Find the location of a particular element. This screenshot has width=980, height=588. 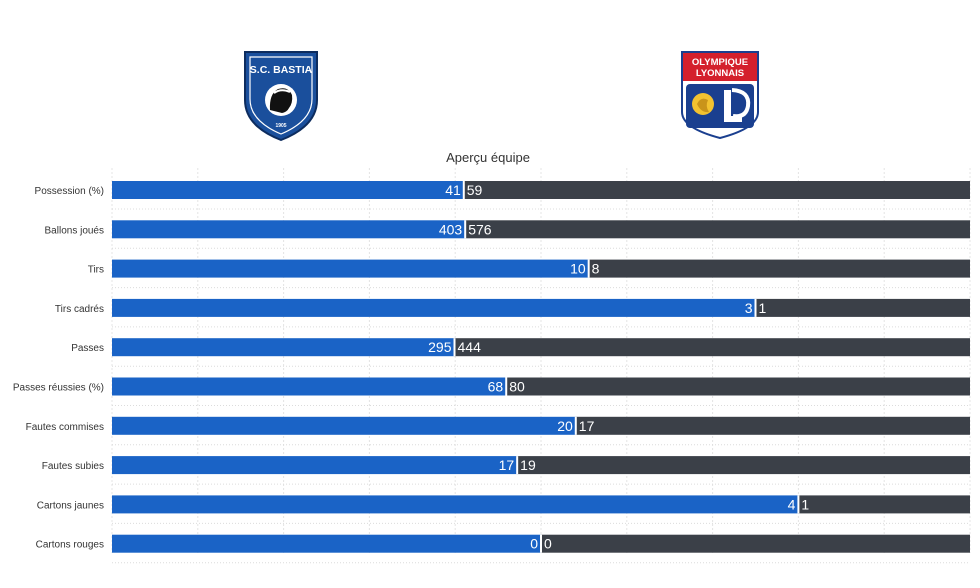

value-label-home: 3 is located at coordinates (749, 308).